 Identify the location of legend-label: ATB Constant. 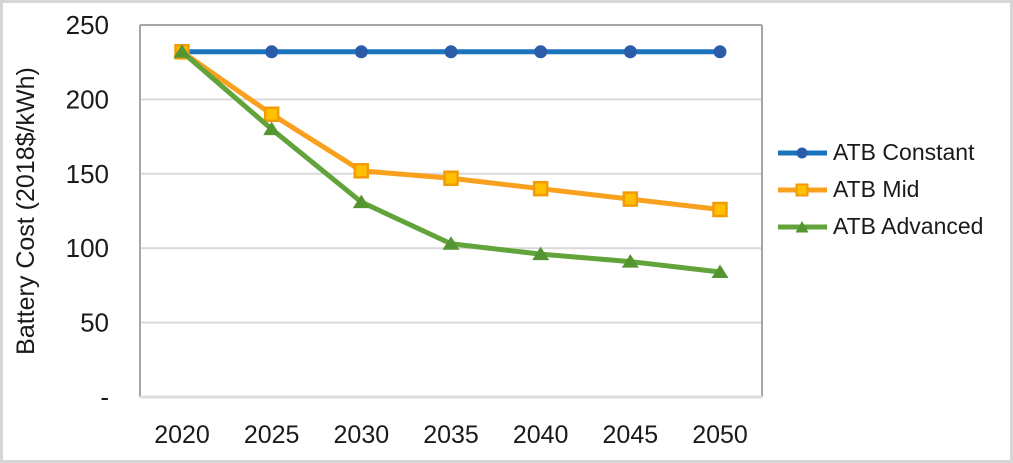
(904, 152).